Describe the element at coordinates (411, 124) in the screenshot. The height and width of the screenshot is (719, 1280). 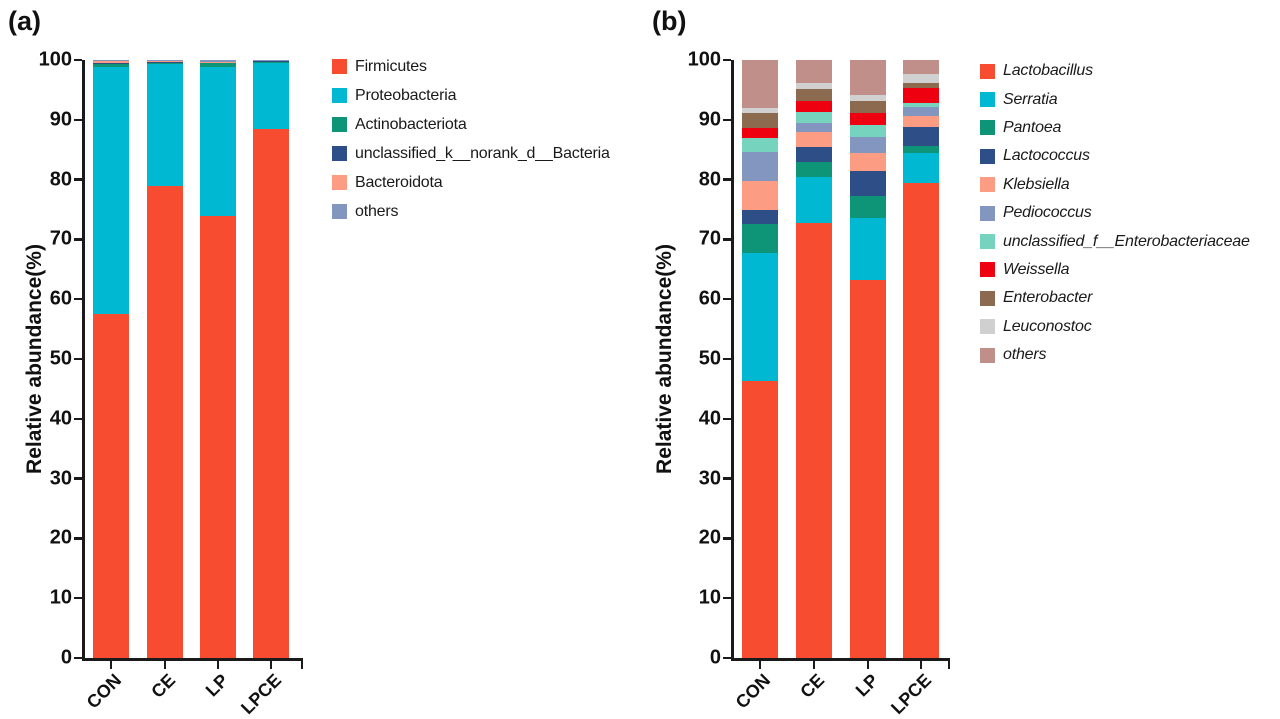
I see `legend-label: Actinobacteriota` at that location.